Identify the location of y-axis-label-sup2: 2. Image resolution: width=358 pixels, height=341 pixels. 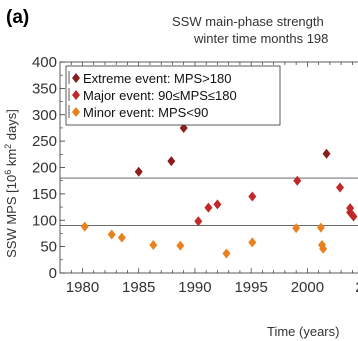
(8, 146).